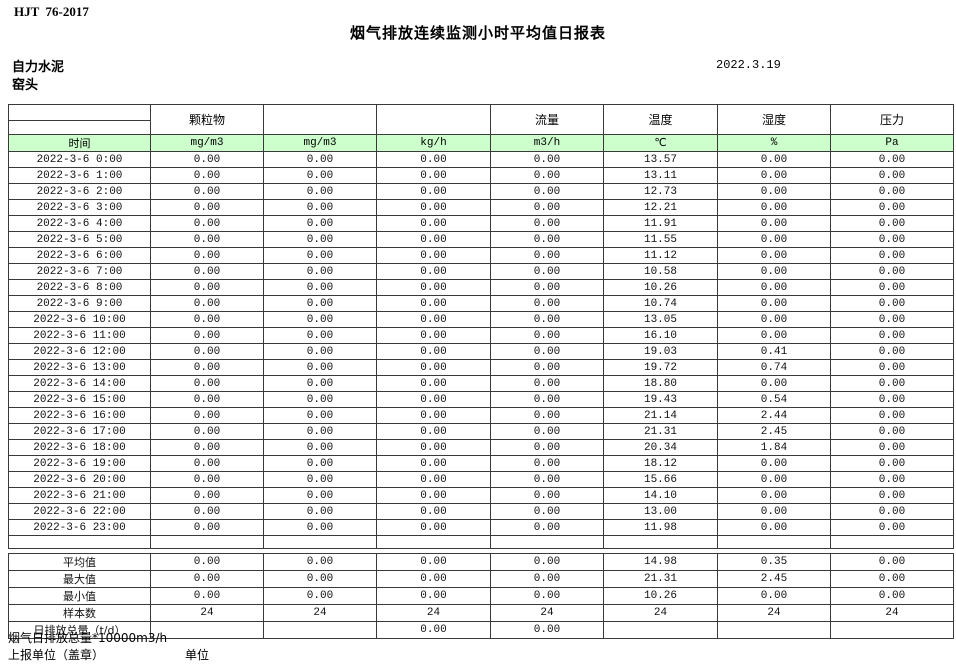 This screenshot has width=956, height=666. I want to click on value-cell: 15.66, so click(660, 479).